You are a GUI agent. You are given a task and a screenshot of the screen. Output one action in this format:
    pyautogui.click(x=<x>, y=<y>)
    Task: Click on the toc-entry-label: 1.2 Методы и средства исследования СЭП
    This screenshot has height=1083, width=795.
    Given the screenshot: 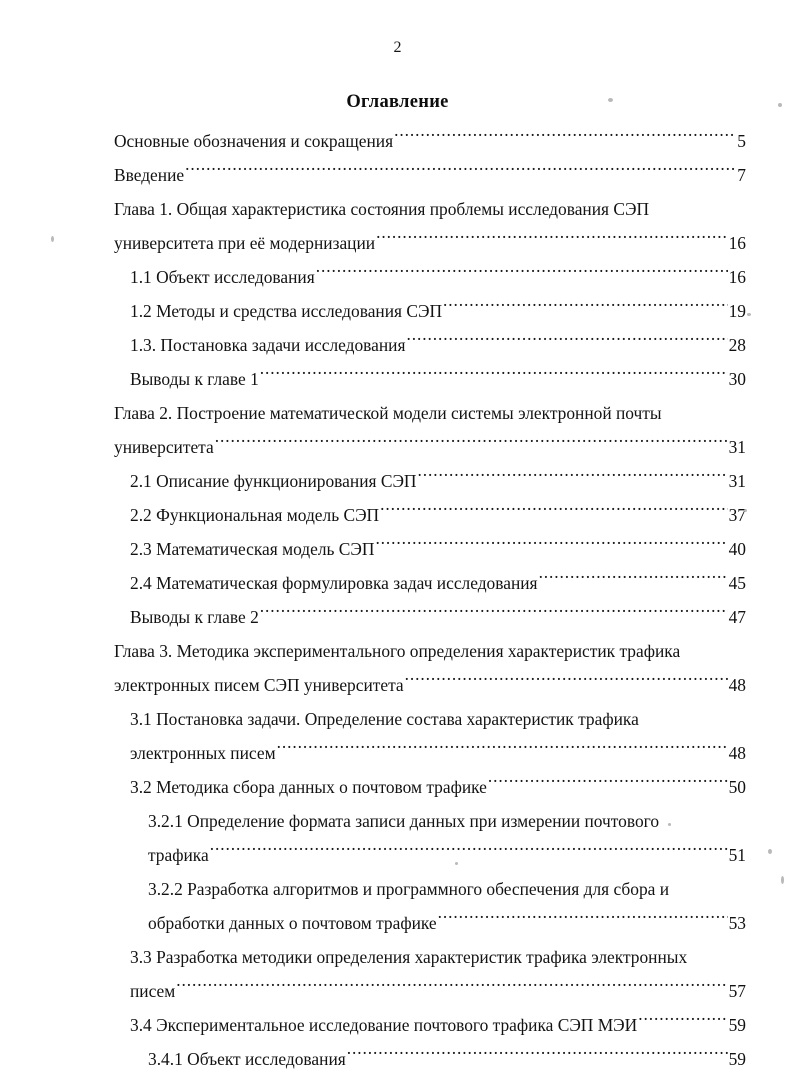 What is the action you would take?
    pyautogui.click(x=286, y=311)
    